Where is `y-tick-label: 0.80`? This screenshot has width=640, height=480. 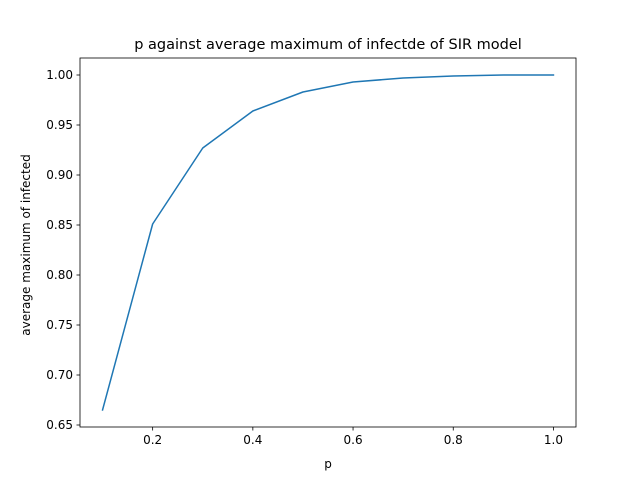 y-tick-label: 0.80 is located at coordinates (59, 275).